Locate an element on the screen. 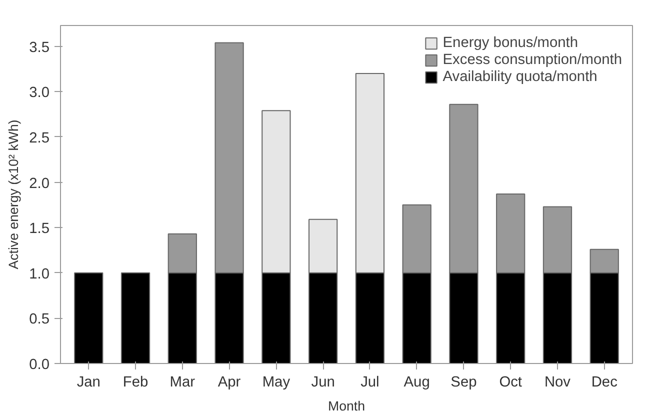  x-tick-label: Sep is located at coordinates (463, 382).